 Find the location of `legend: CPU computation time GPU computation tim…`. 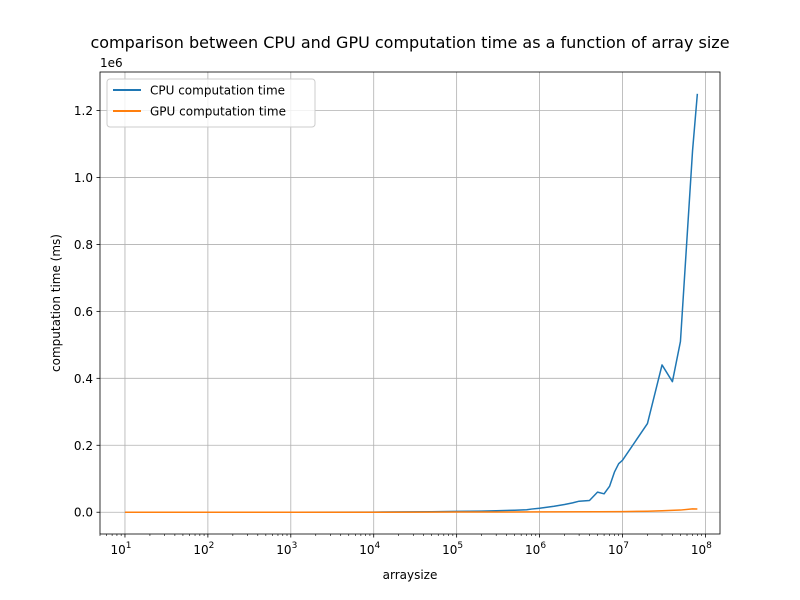

legend: CPU computation time GPU computation tim… is located at coordinates (211, 103).